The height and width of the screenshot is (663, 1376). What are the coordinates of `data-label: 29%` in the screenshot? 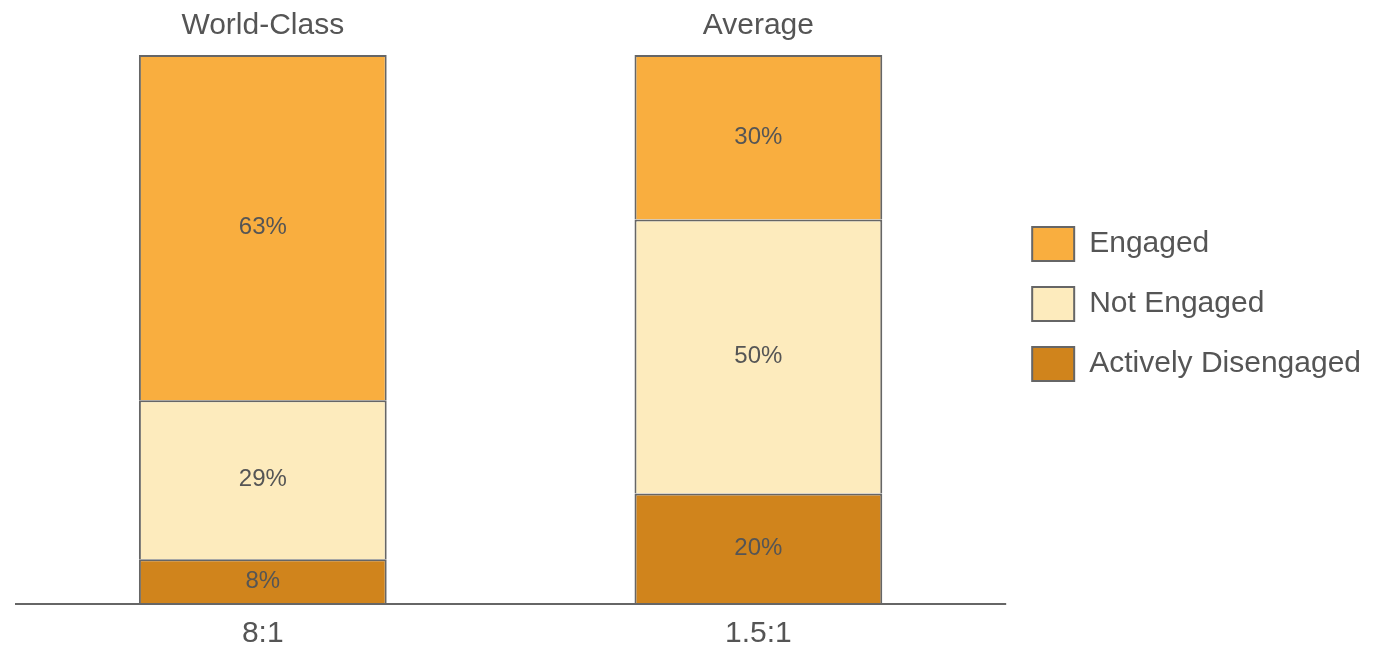 It's located at (262, 478).